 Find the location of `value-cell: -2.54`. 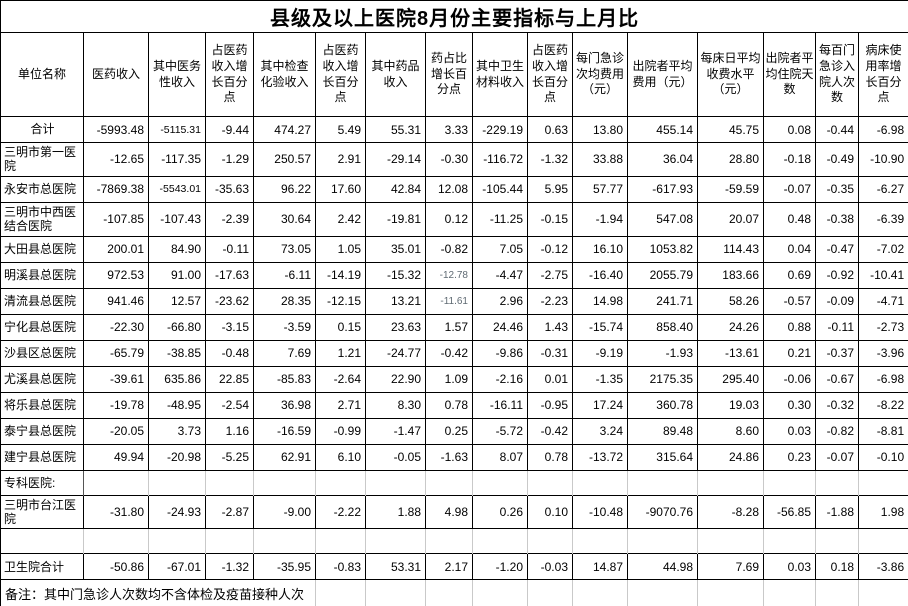

value-cell: -2.54 is located at coordinates (229, 405).